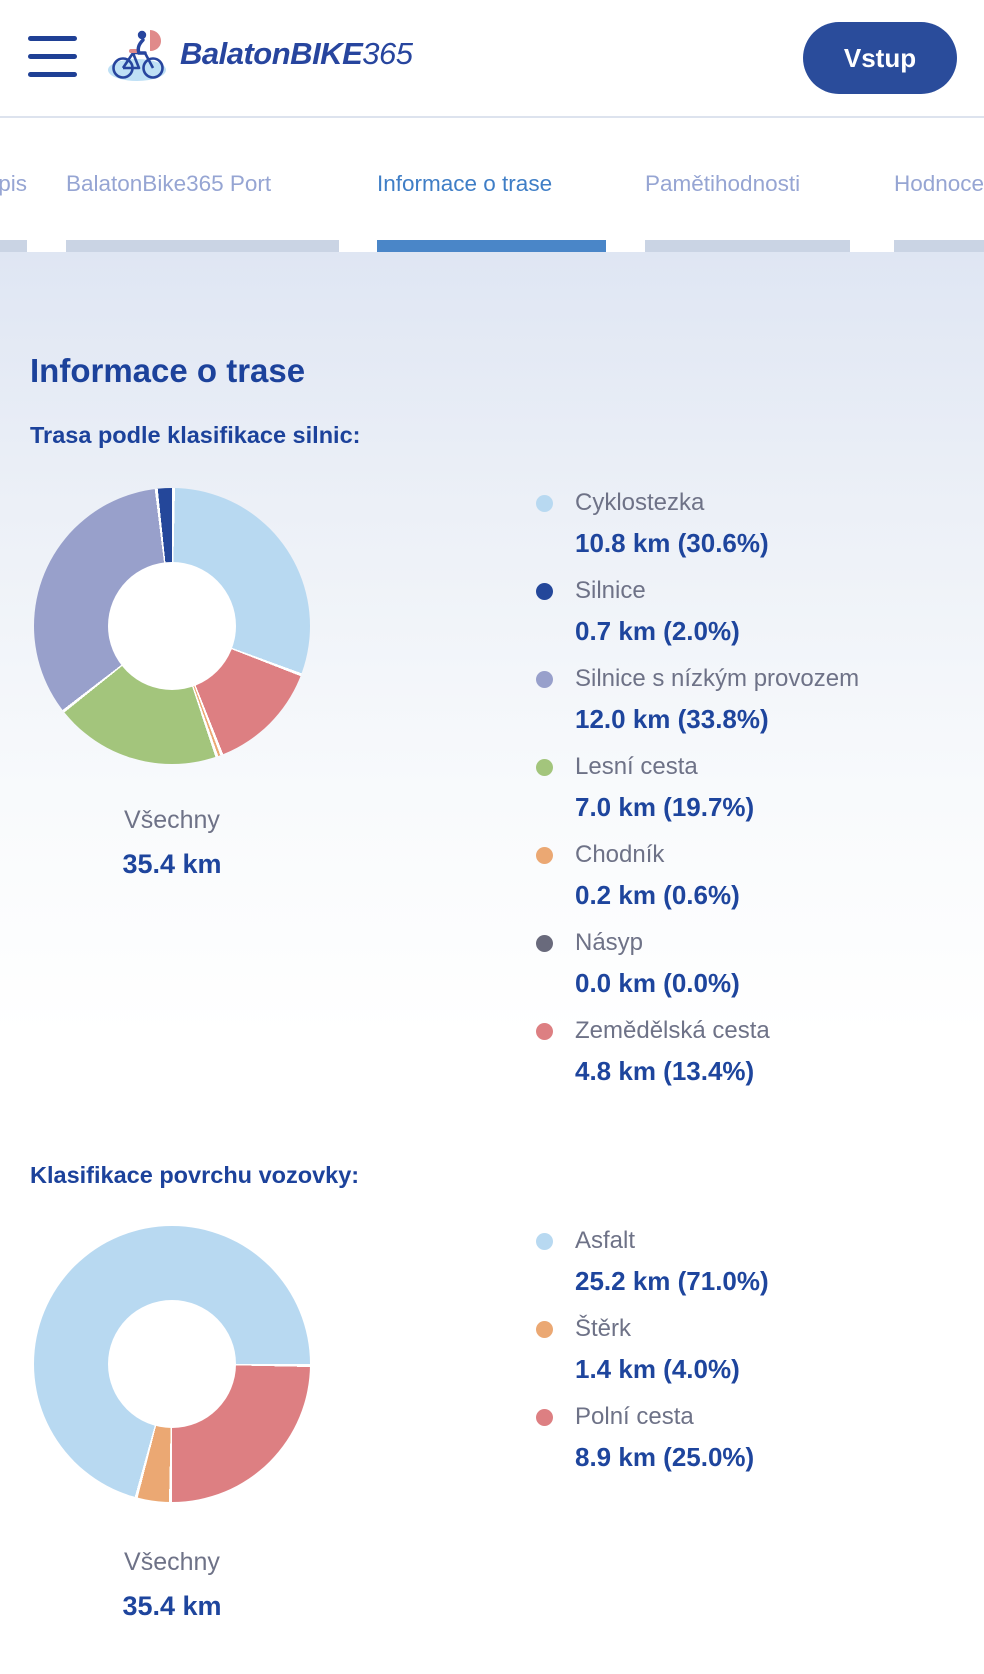 This screenshot has height=1674, width=984. Describe the element at coordinates (172, 843) in the screenshot. I see `chart-total-road-classification: Všechny 35.4 km` at that location.